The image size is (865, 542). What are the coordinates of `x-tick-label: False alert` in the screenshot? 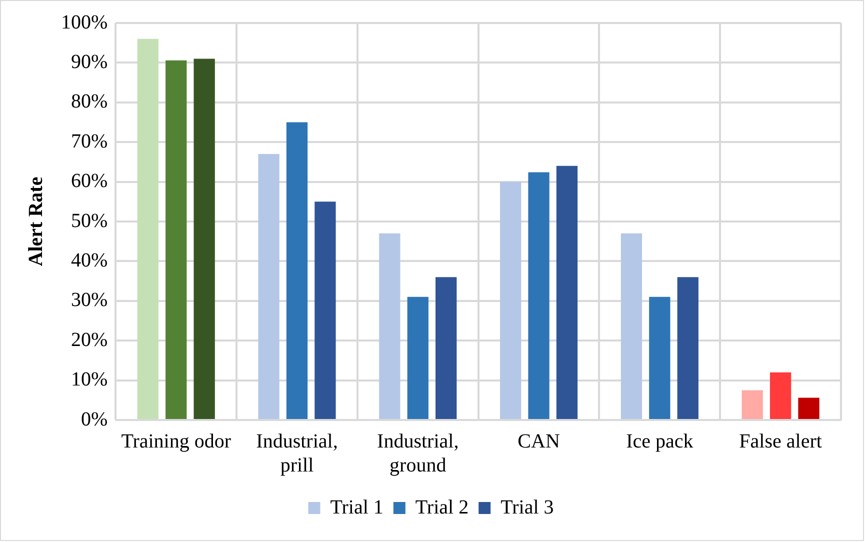 It's located at (780, 441).